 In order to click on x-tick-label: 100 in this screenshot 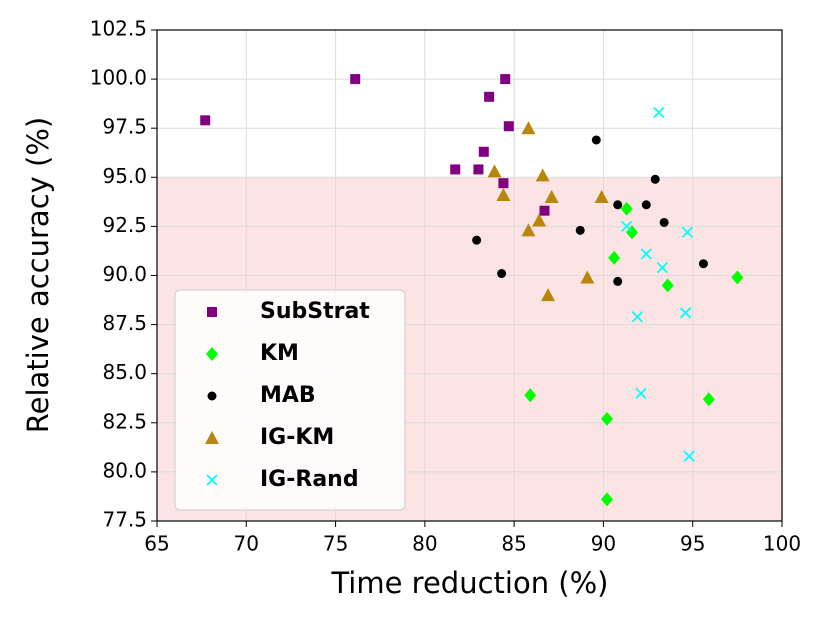, I will do `click(782, 544)`.